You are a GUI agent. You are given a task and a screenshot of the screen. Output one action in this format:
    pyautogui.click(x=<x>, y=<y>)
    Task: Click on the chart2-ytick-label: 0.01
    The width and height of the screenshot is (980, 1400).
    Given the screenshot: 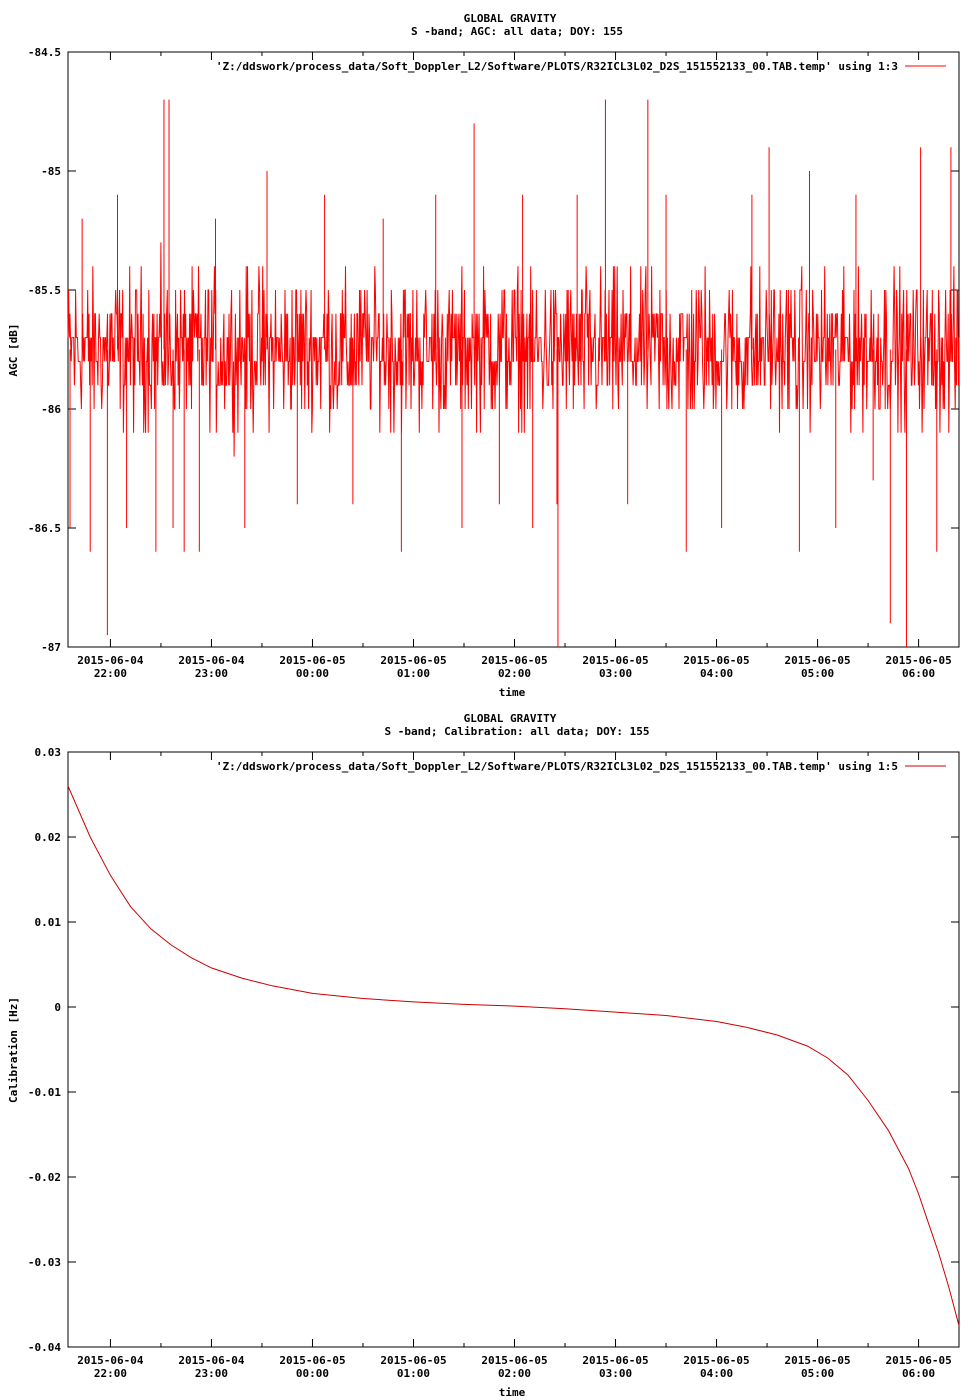 What is the action you would take?
    pyautogui.click(x=48, y=922)
    